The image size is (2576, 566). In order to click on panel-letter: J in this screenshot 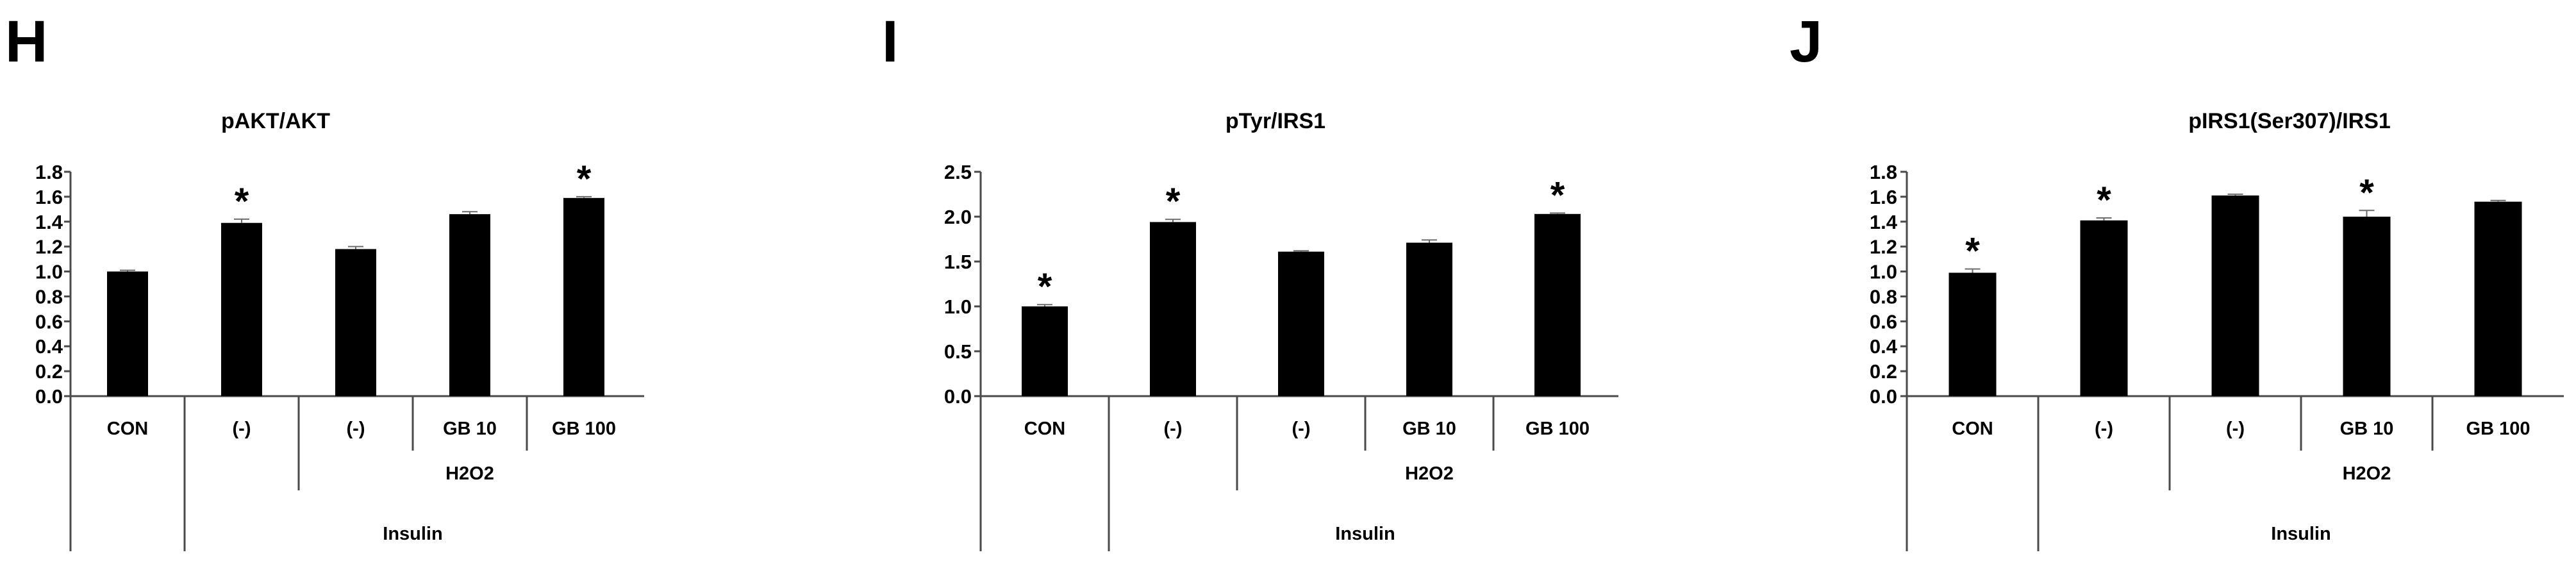, I will do `click(1806, 41)`.